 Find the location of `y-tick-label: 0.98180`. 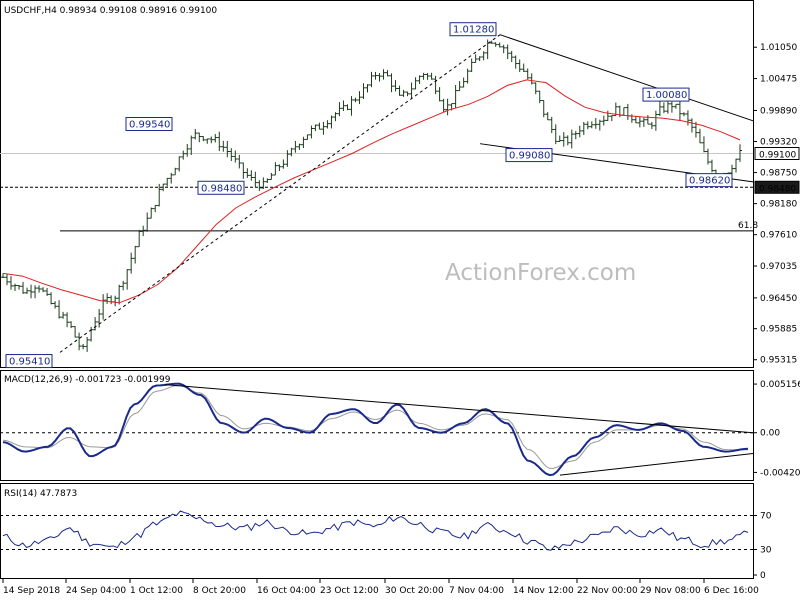

y-tick-label: 0.98180 is located at coordinates (778, 205).